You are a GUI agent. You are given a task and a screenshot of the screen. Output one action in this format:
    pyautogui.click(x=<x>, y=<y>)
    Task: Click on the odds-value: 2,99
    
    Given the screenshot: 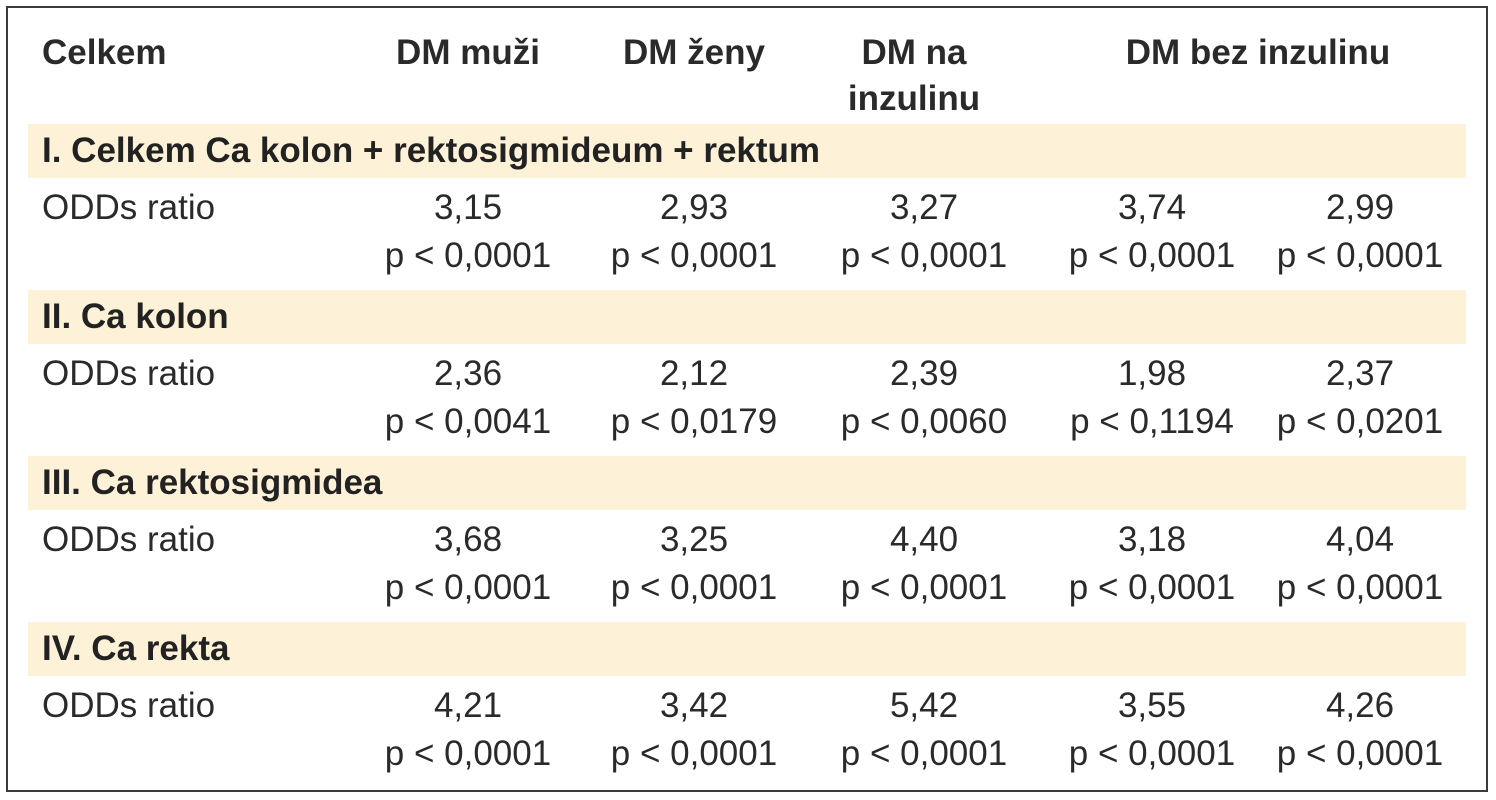 What is the action you would take?
    pyautogui.click(x=1360, y=207)
    